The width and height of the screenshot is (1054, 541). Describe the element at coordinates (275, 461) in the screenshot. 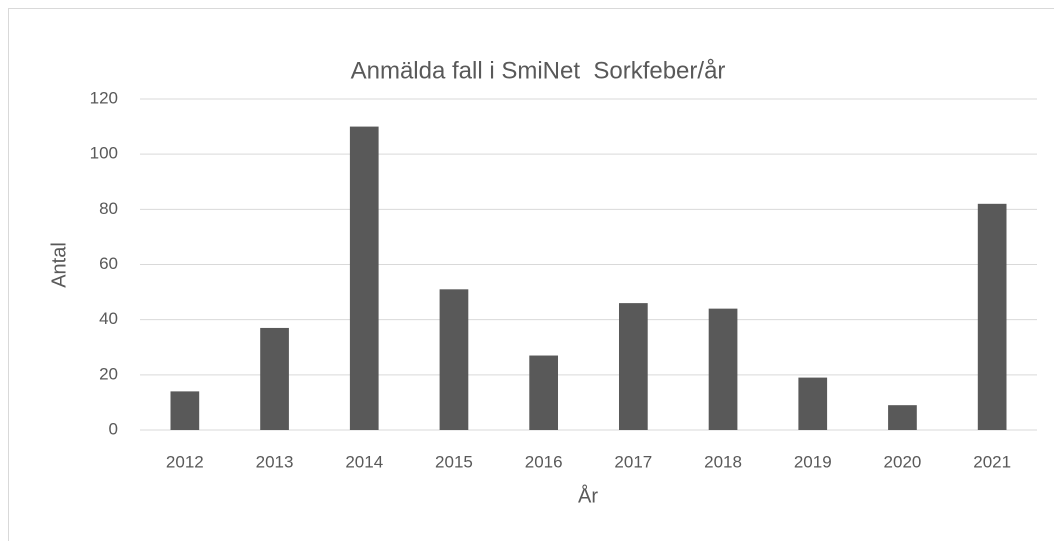

I see `x-tick-label: 2013` at that location.